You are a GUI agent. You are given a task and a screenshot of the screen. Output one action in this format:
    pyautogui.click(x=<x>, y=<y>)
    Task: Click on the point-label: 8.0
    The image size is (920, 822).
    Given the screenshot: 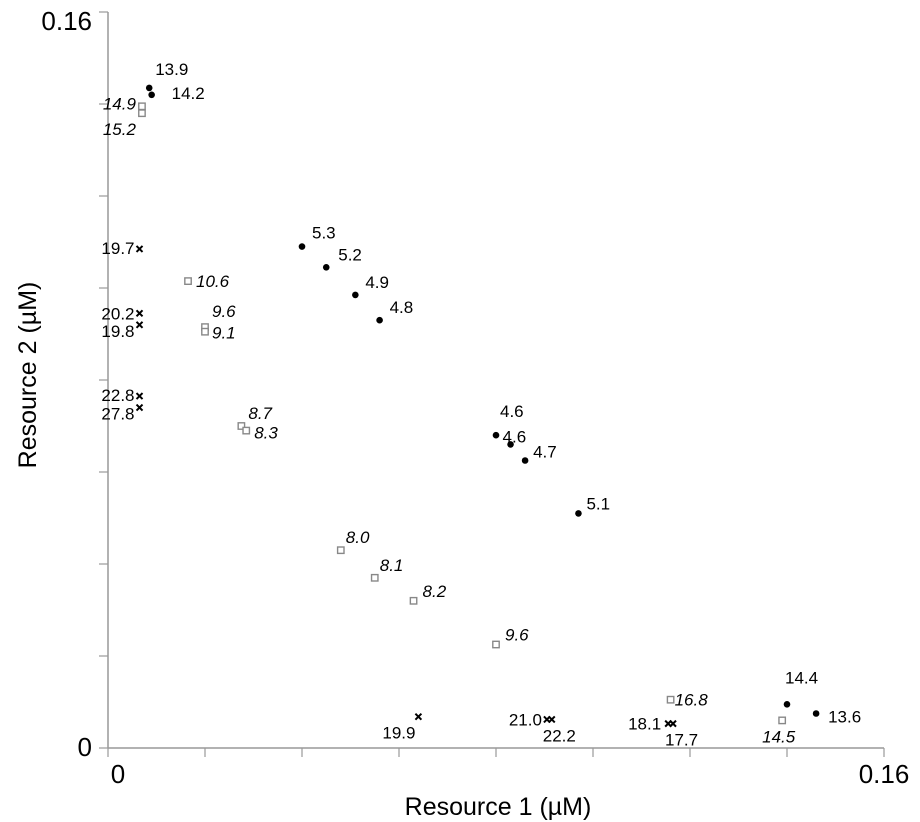 What is the action you would take?
    pyautogui.click(x=358, y=537)
    